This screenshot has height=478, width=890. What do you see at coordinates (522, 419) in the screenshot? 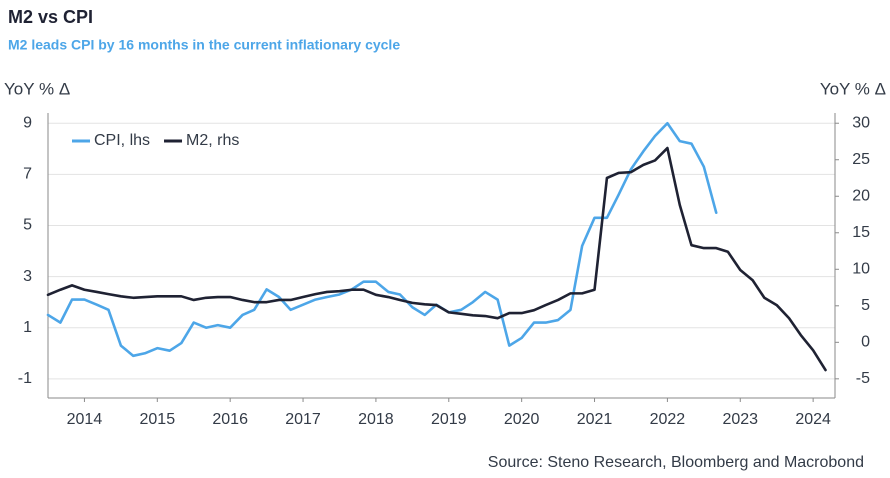
I see `x-tick-label: 2020` at bounding box center [522, 419].